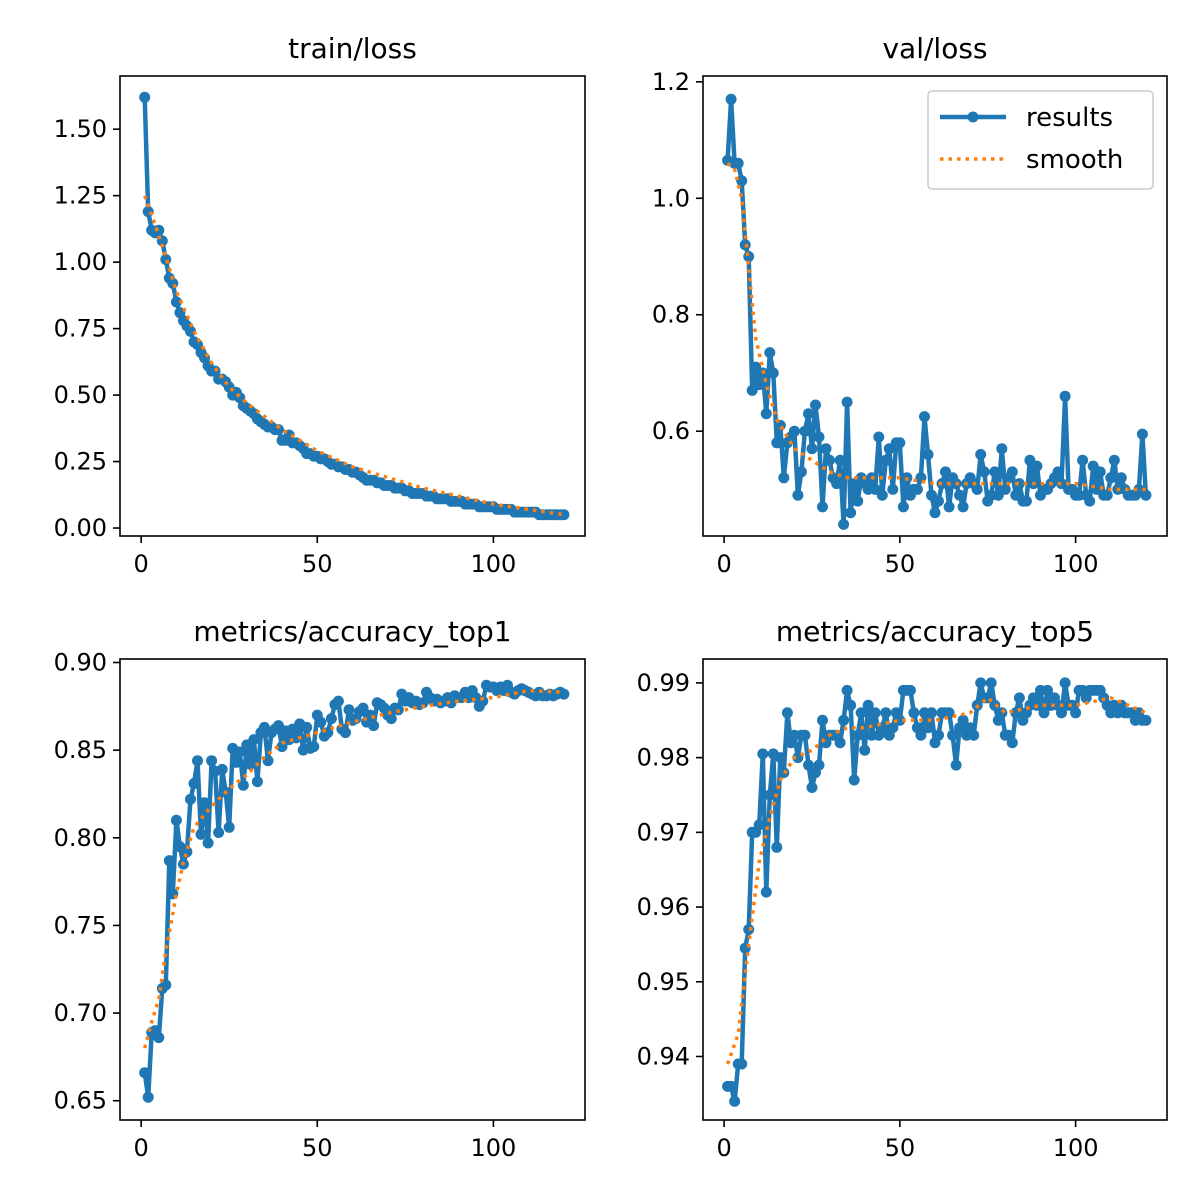 This screenshot has height=1200, width=1200. What do you see at coordinates (934, 48) in the screenshot?
I see `subplot-title: val/loss` at bounding box center [934, 48].